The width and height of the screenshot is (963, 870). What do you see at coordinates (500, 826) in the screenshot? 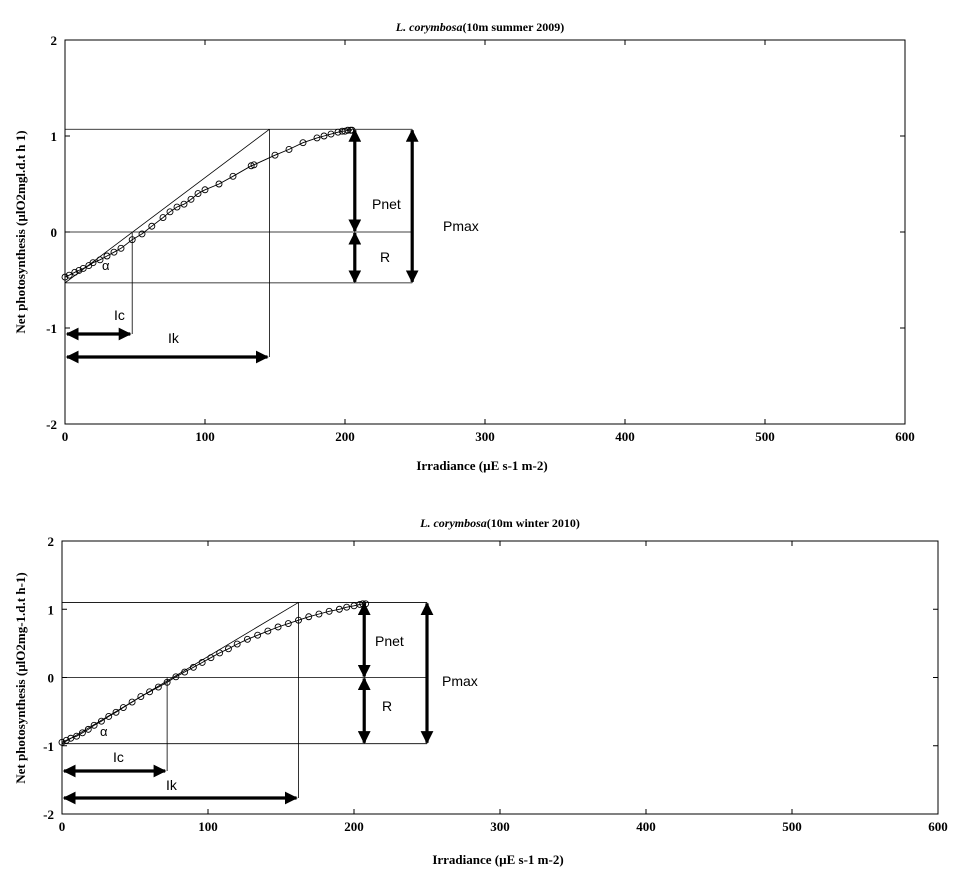
I see `x-tick-label: 300` at bounding box center [500, 826].